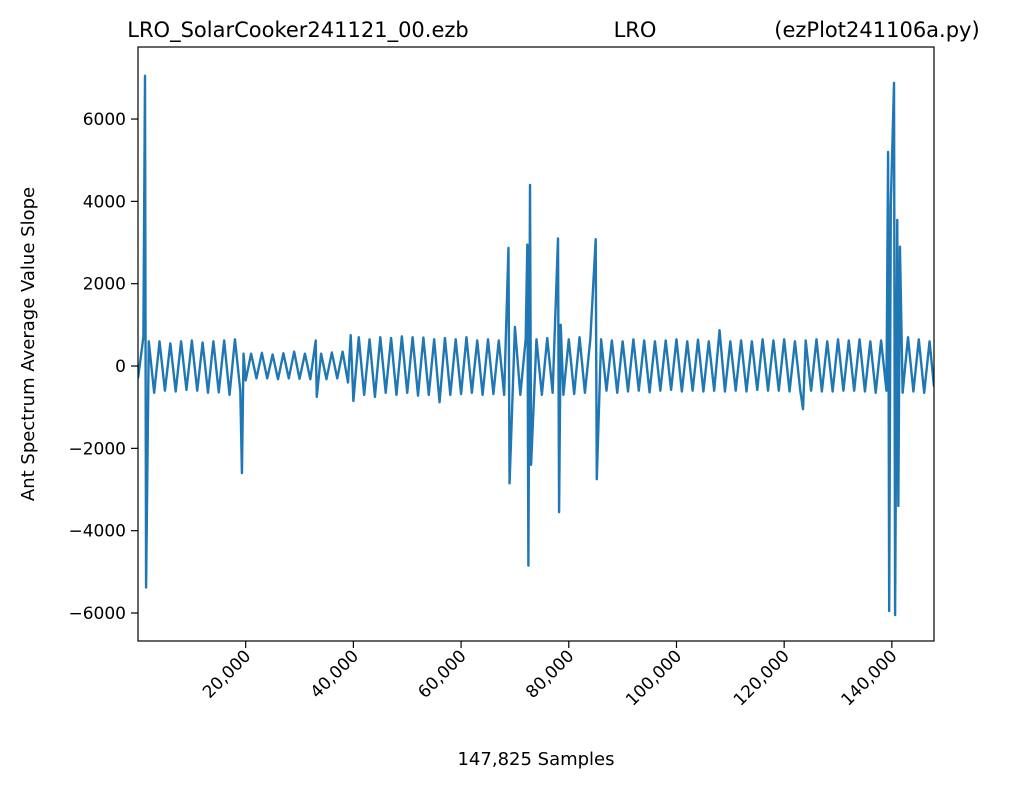  Describe the element at coordinates (120, 367) in the screenshot. I see `y-tick-label: 0` at that location.